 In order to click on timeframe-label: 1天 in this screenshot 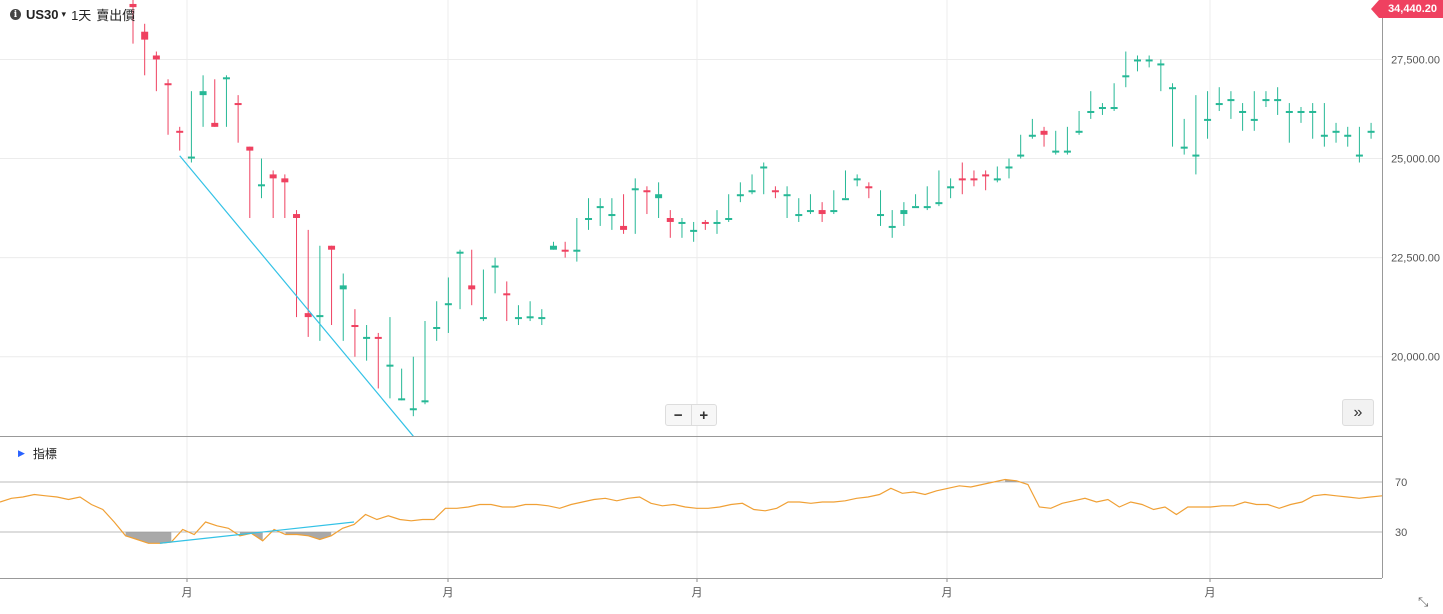, I will do `click(81, 15)`.